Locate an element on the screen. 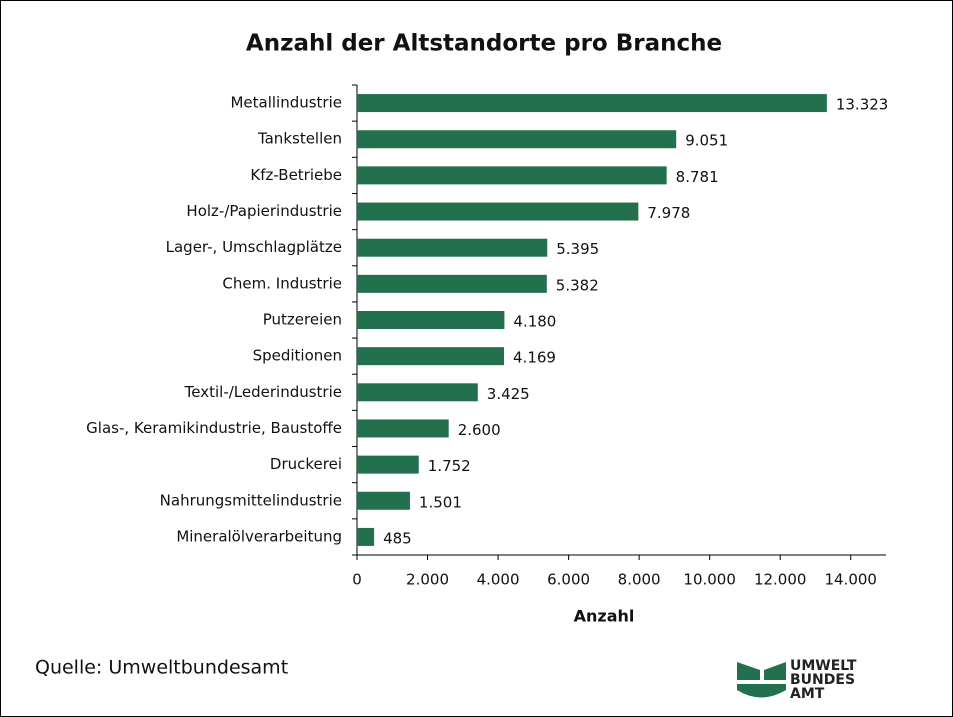 Image resolution: width=953 pixels, height=717 pixels. value-label: 9.051 is located at coordinates (706, 141).